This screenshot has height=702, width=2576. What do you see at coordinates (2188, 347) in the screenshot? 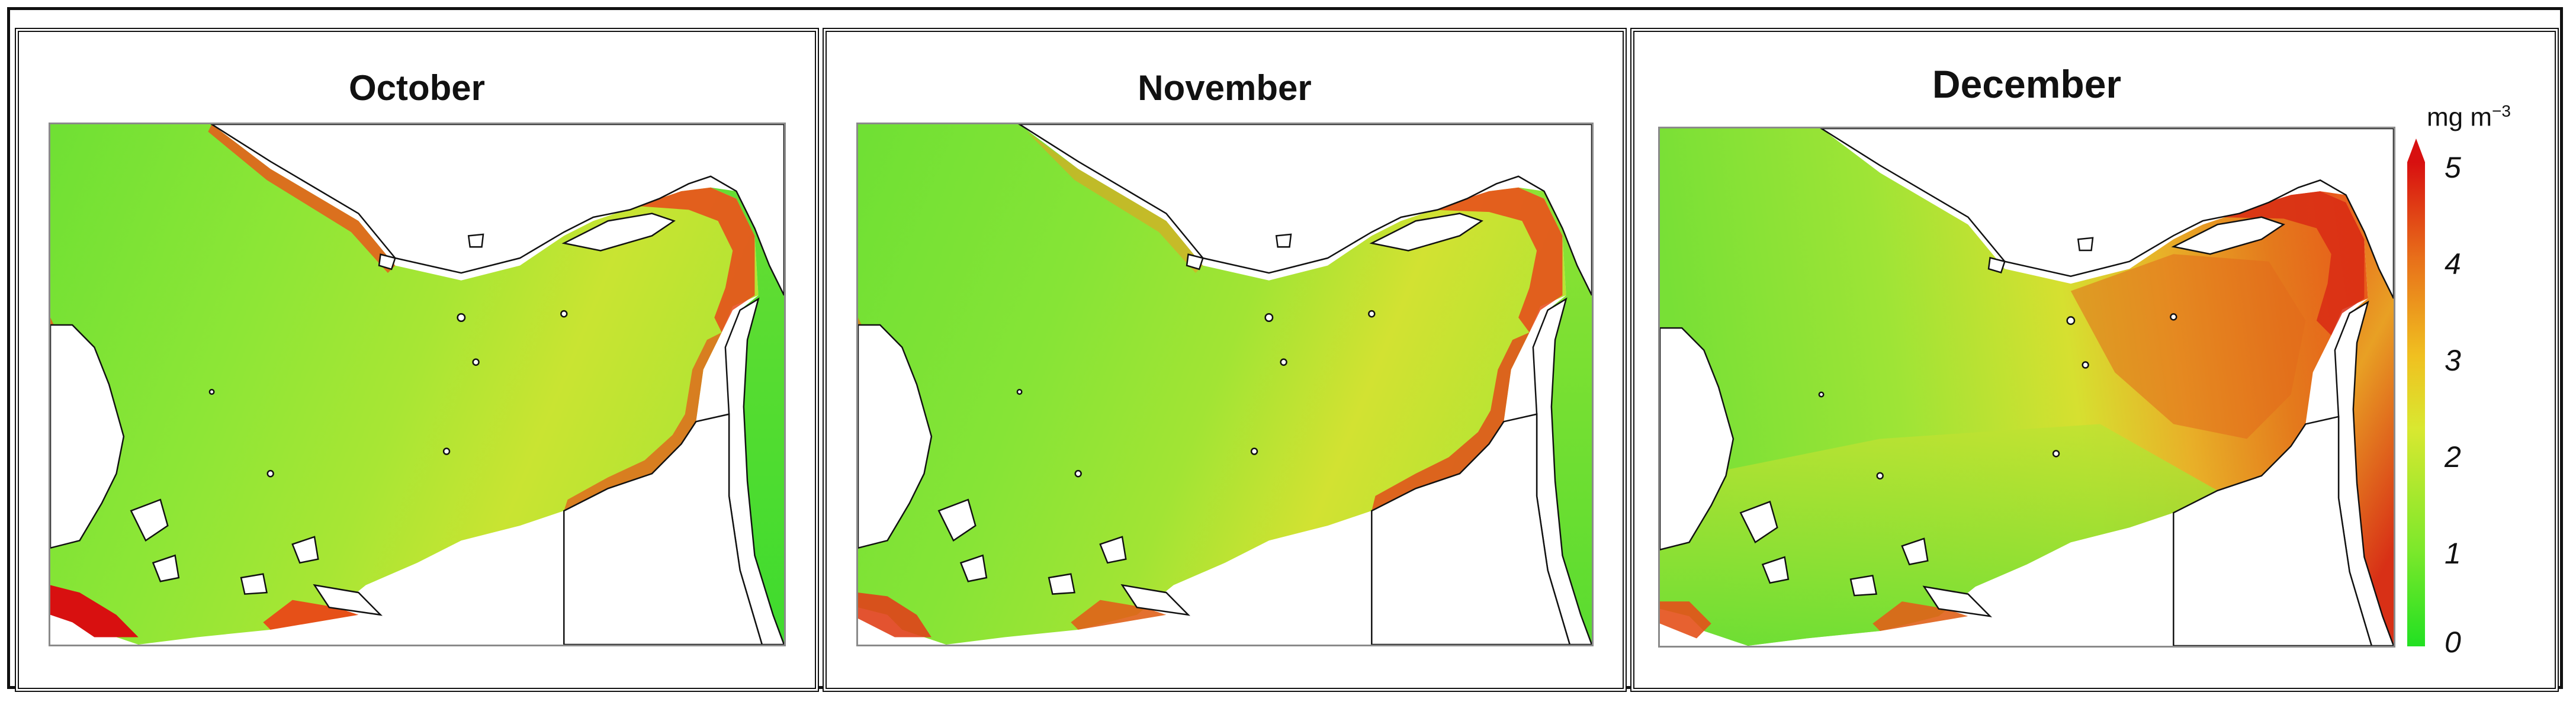
I see `central-bloom` at bounding box center [2188, 347].